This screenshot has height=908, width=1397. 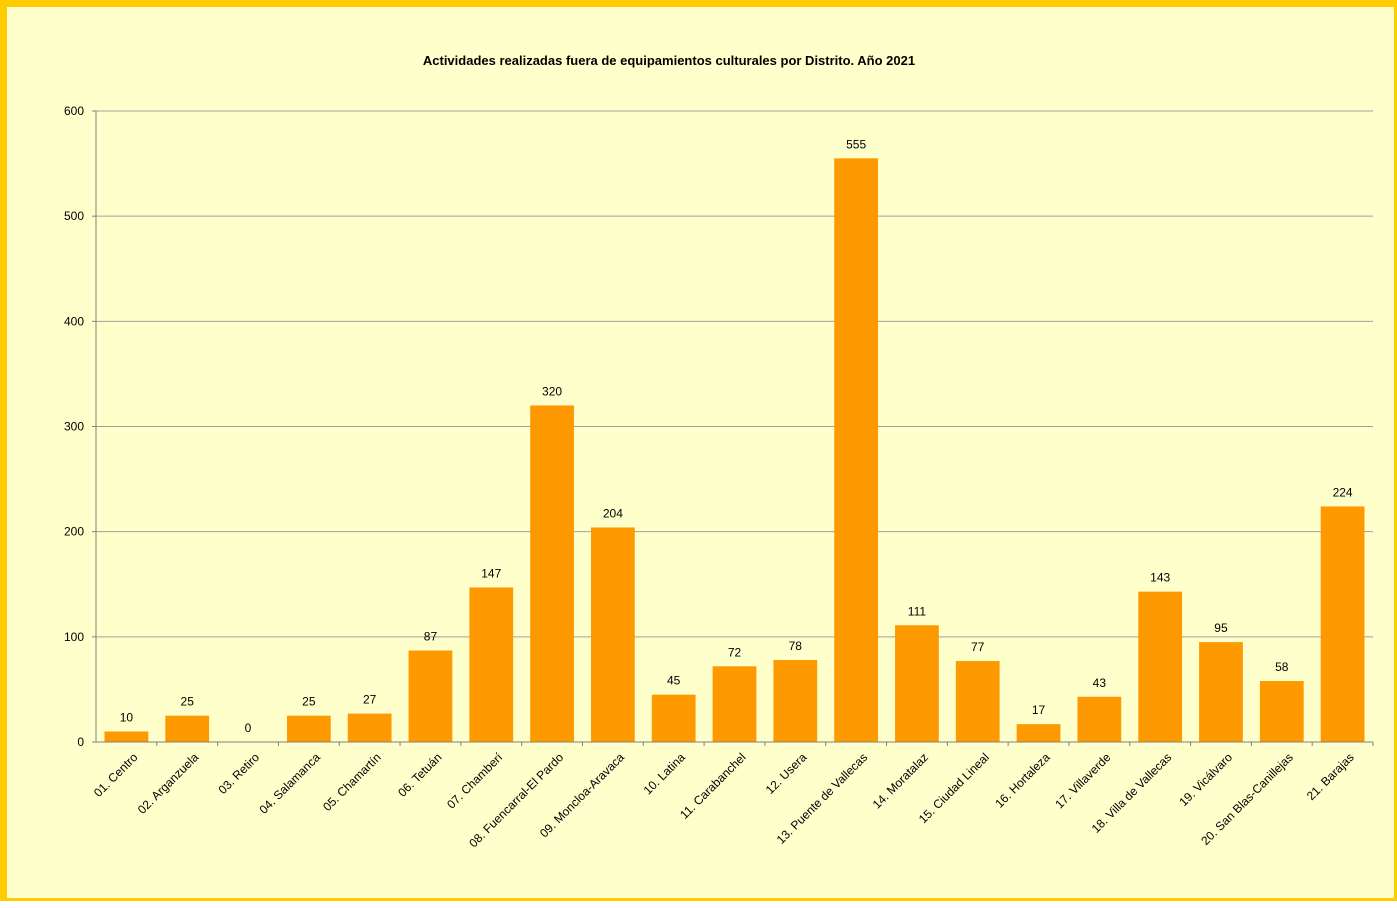 I want to click on x-tick-label: 17. Villaverde, so click(x=1082, y=780).